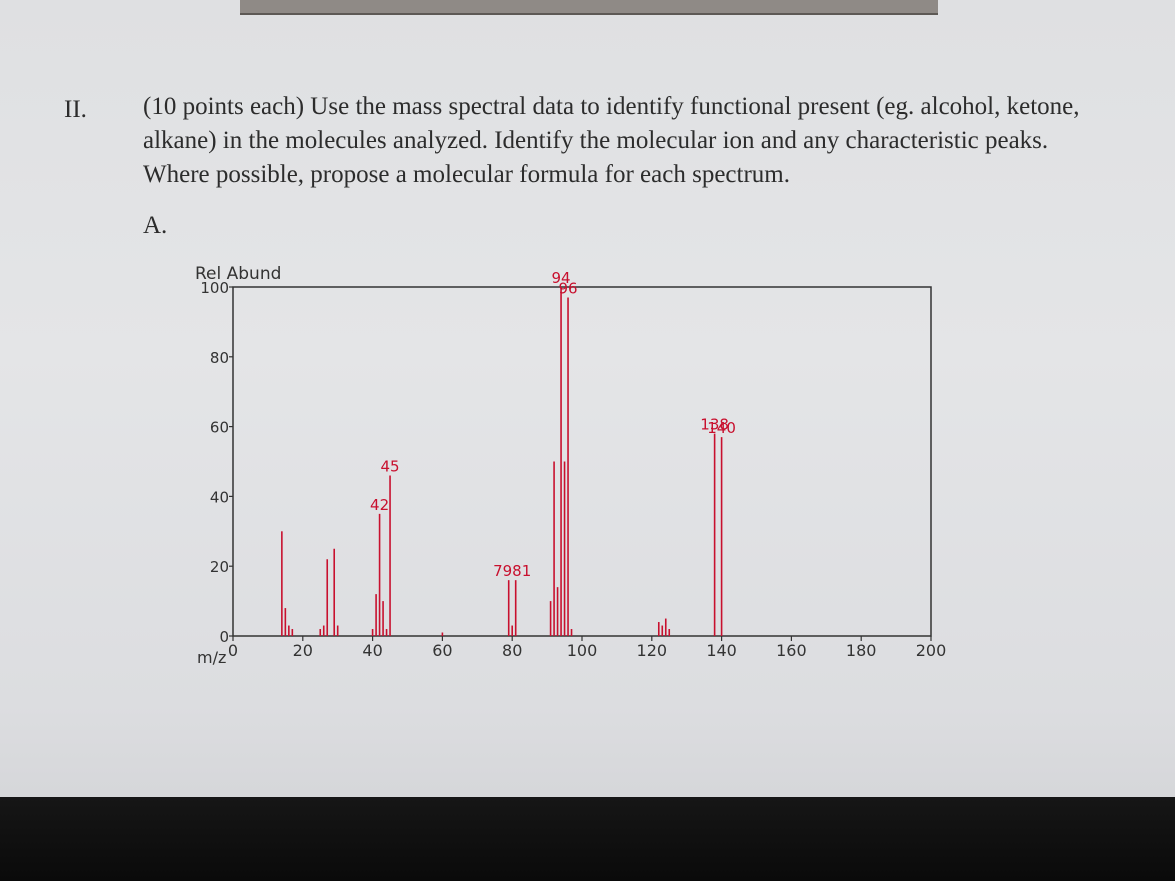 The image size is (1175, 881). What do you see at coordinates (931, 650) in the screenshot?
I see `x-tick-label: 200` at bounding box center [931, 650].